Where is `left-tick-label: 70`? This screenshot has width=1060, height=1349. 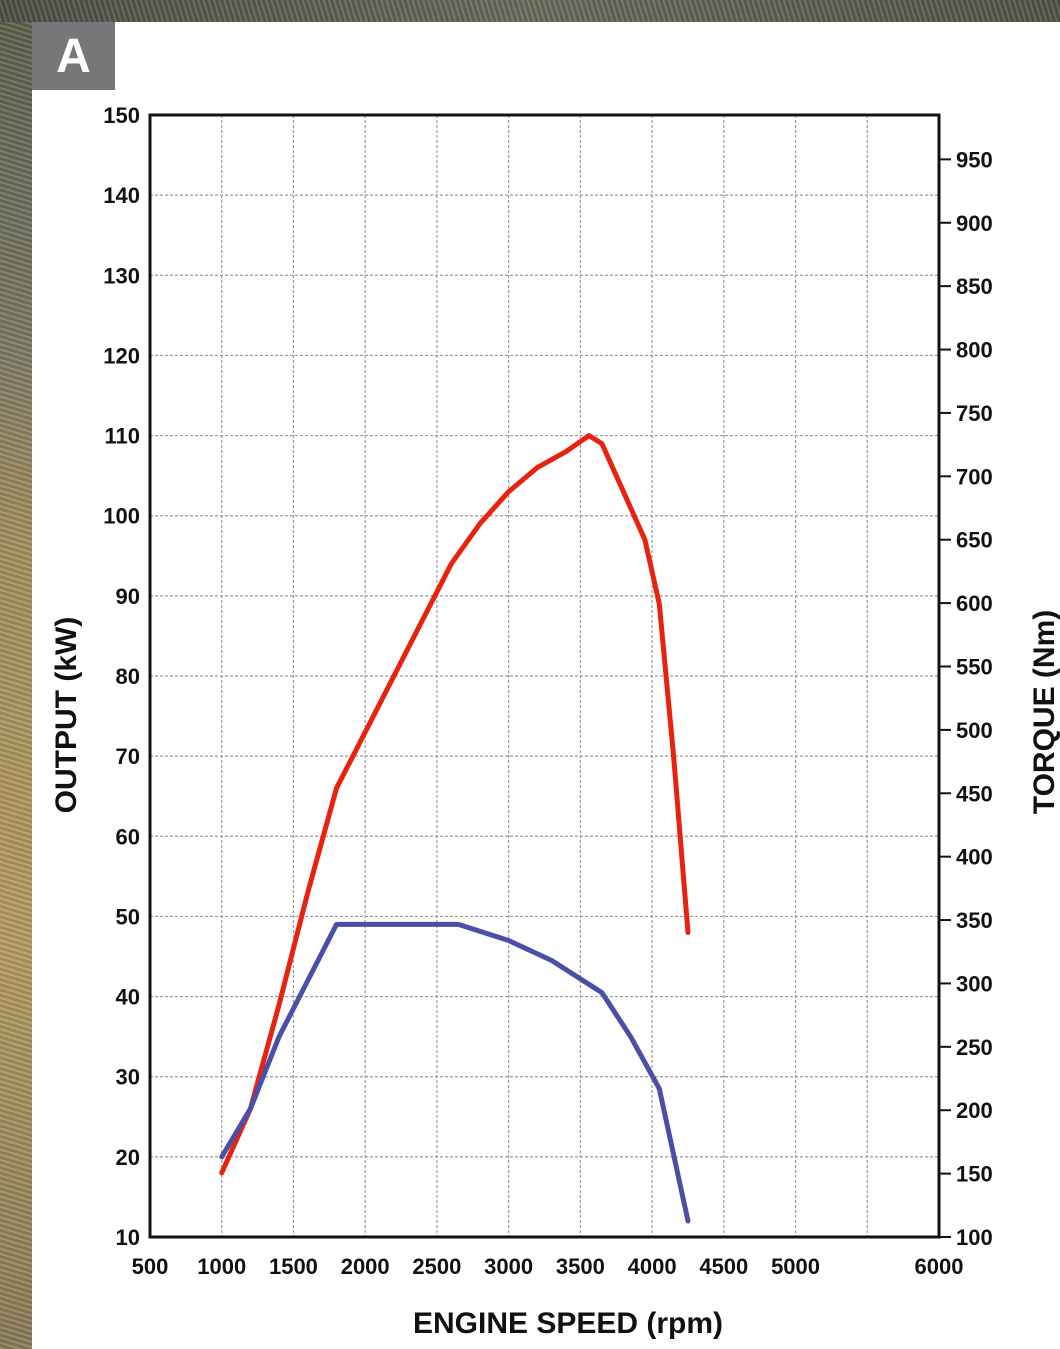
left-tick-label: 70 is located at coordinates (128, 756).